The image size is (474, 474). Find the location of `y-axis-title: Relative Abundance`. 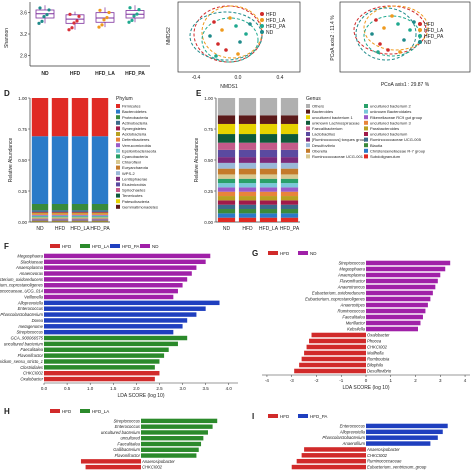

y-axis-title: Relative Abundance is located at coordinates (11, 160).